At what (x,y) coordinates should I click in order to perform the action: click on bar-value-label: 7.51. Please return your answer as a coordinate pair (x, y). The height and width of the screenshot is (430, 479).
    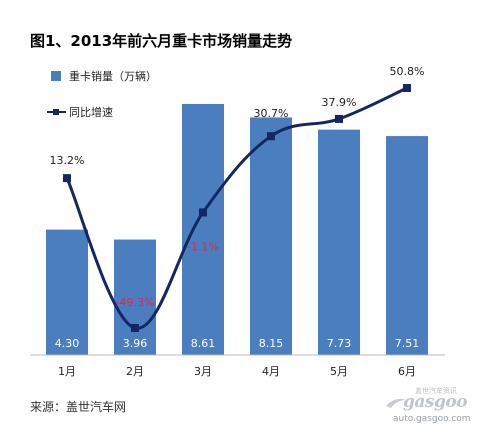
    Looking at the image, I should click on (407, 343).